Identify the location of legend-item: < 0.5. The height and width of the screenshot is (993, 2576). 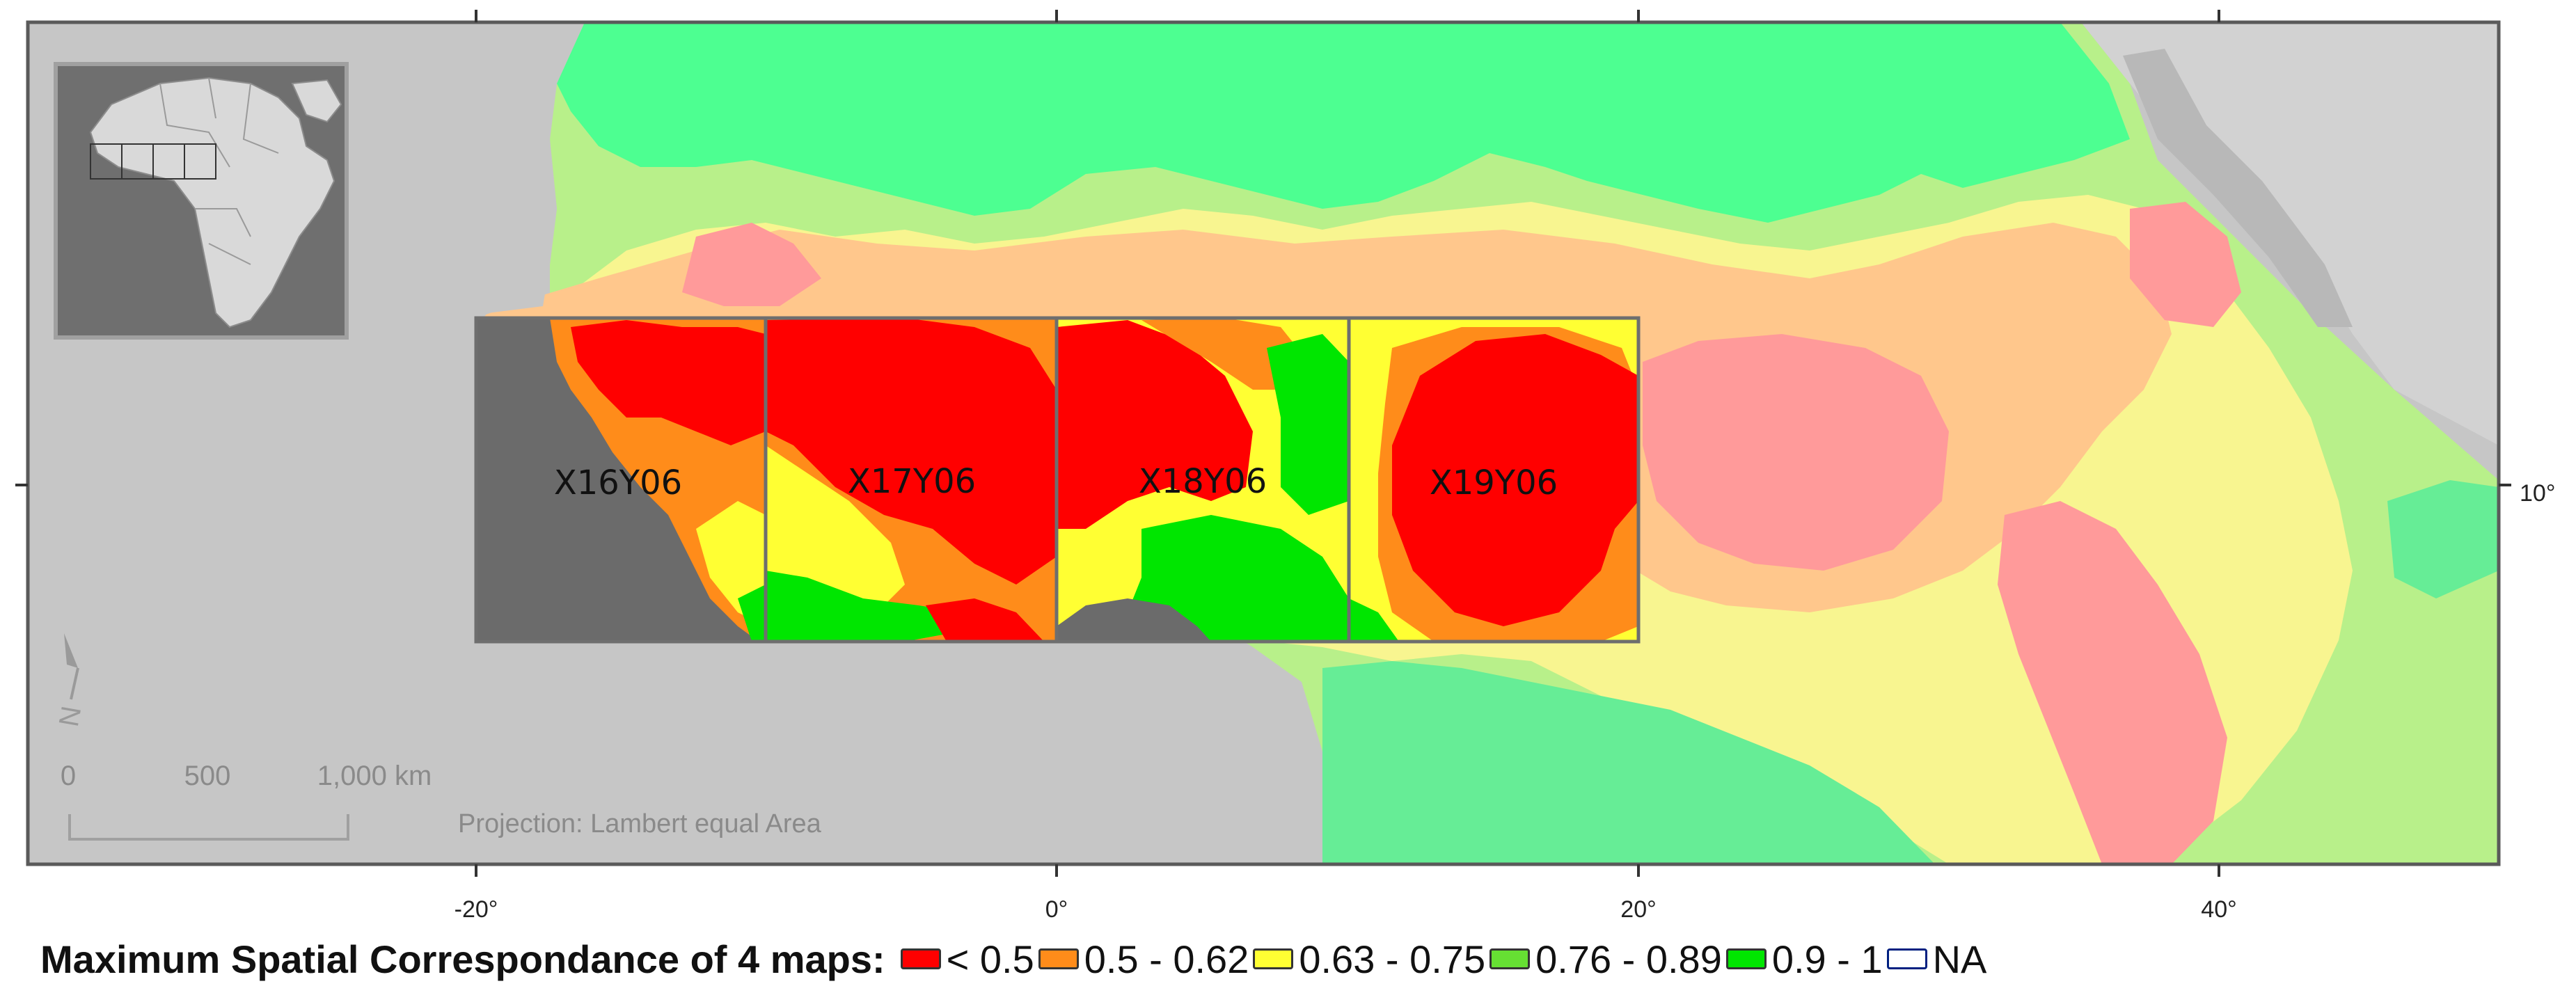
(967, 959).